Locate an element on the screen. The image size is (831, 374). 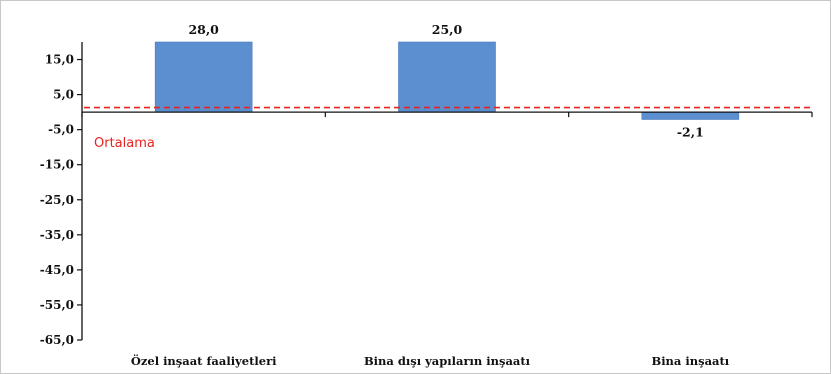
y-tick-label: -5,0 is located at coordinates (61, 130).